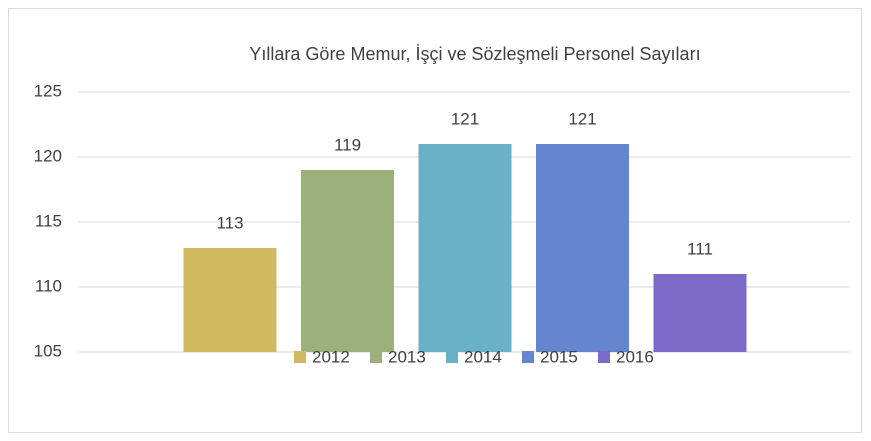  I want to click on legend-label: 2016, so click(635, 356).